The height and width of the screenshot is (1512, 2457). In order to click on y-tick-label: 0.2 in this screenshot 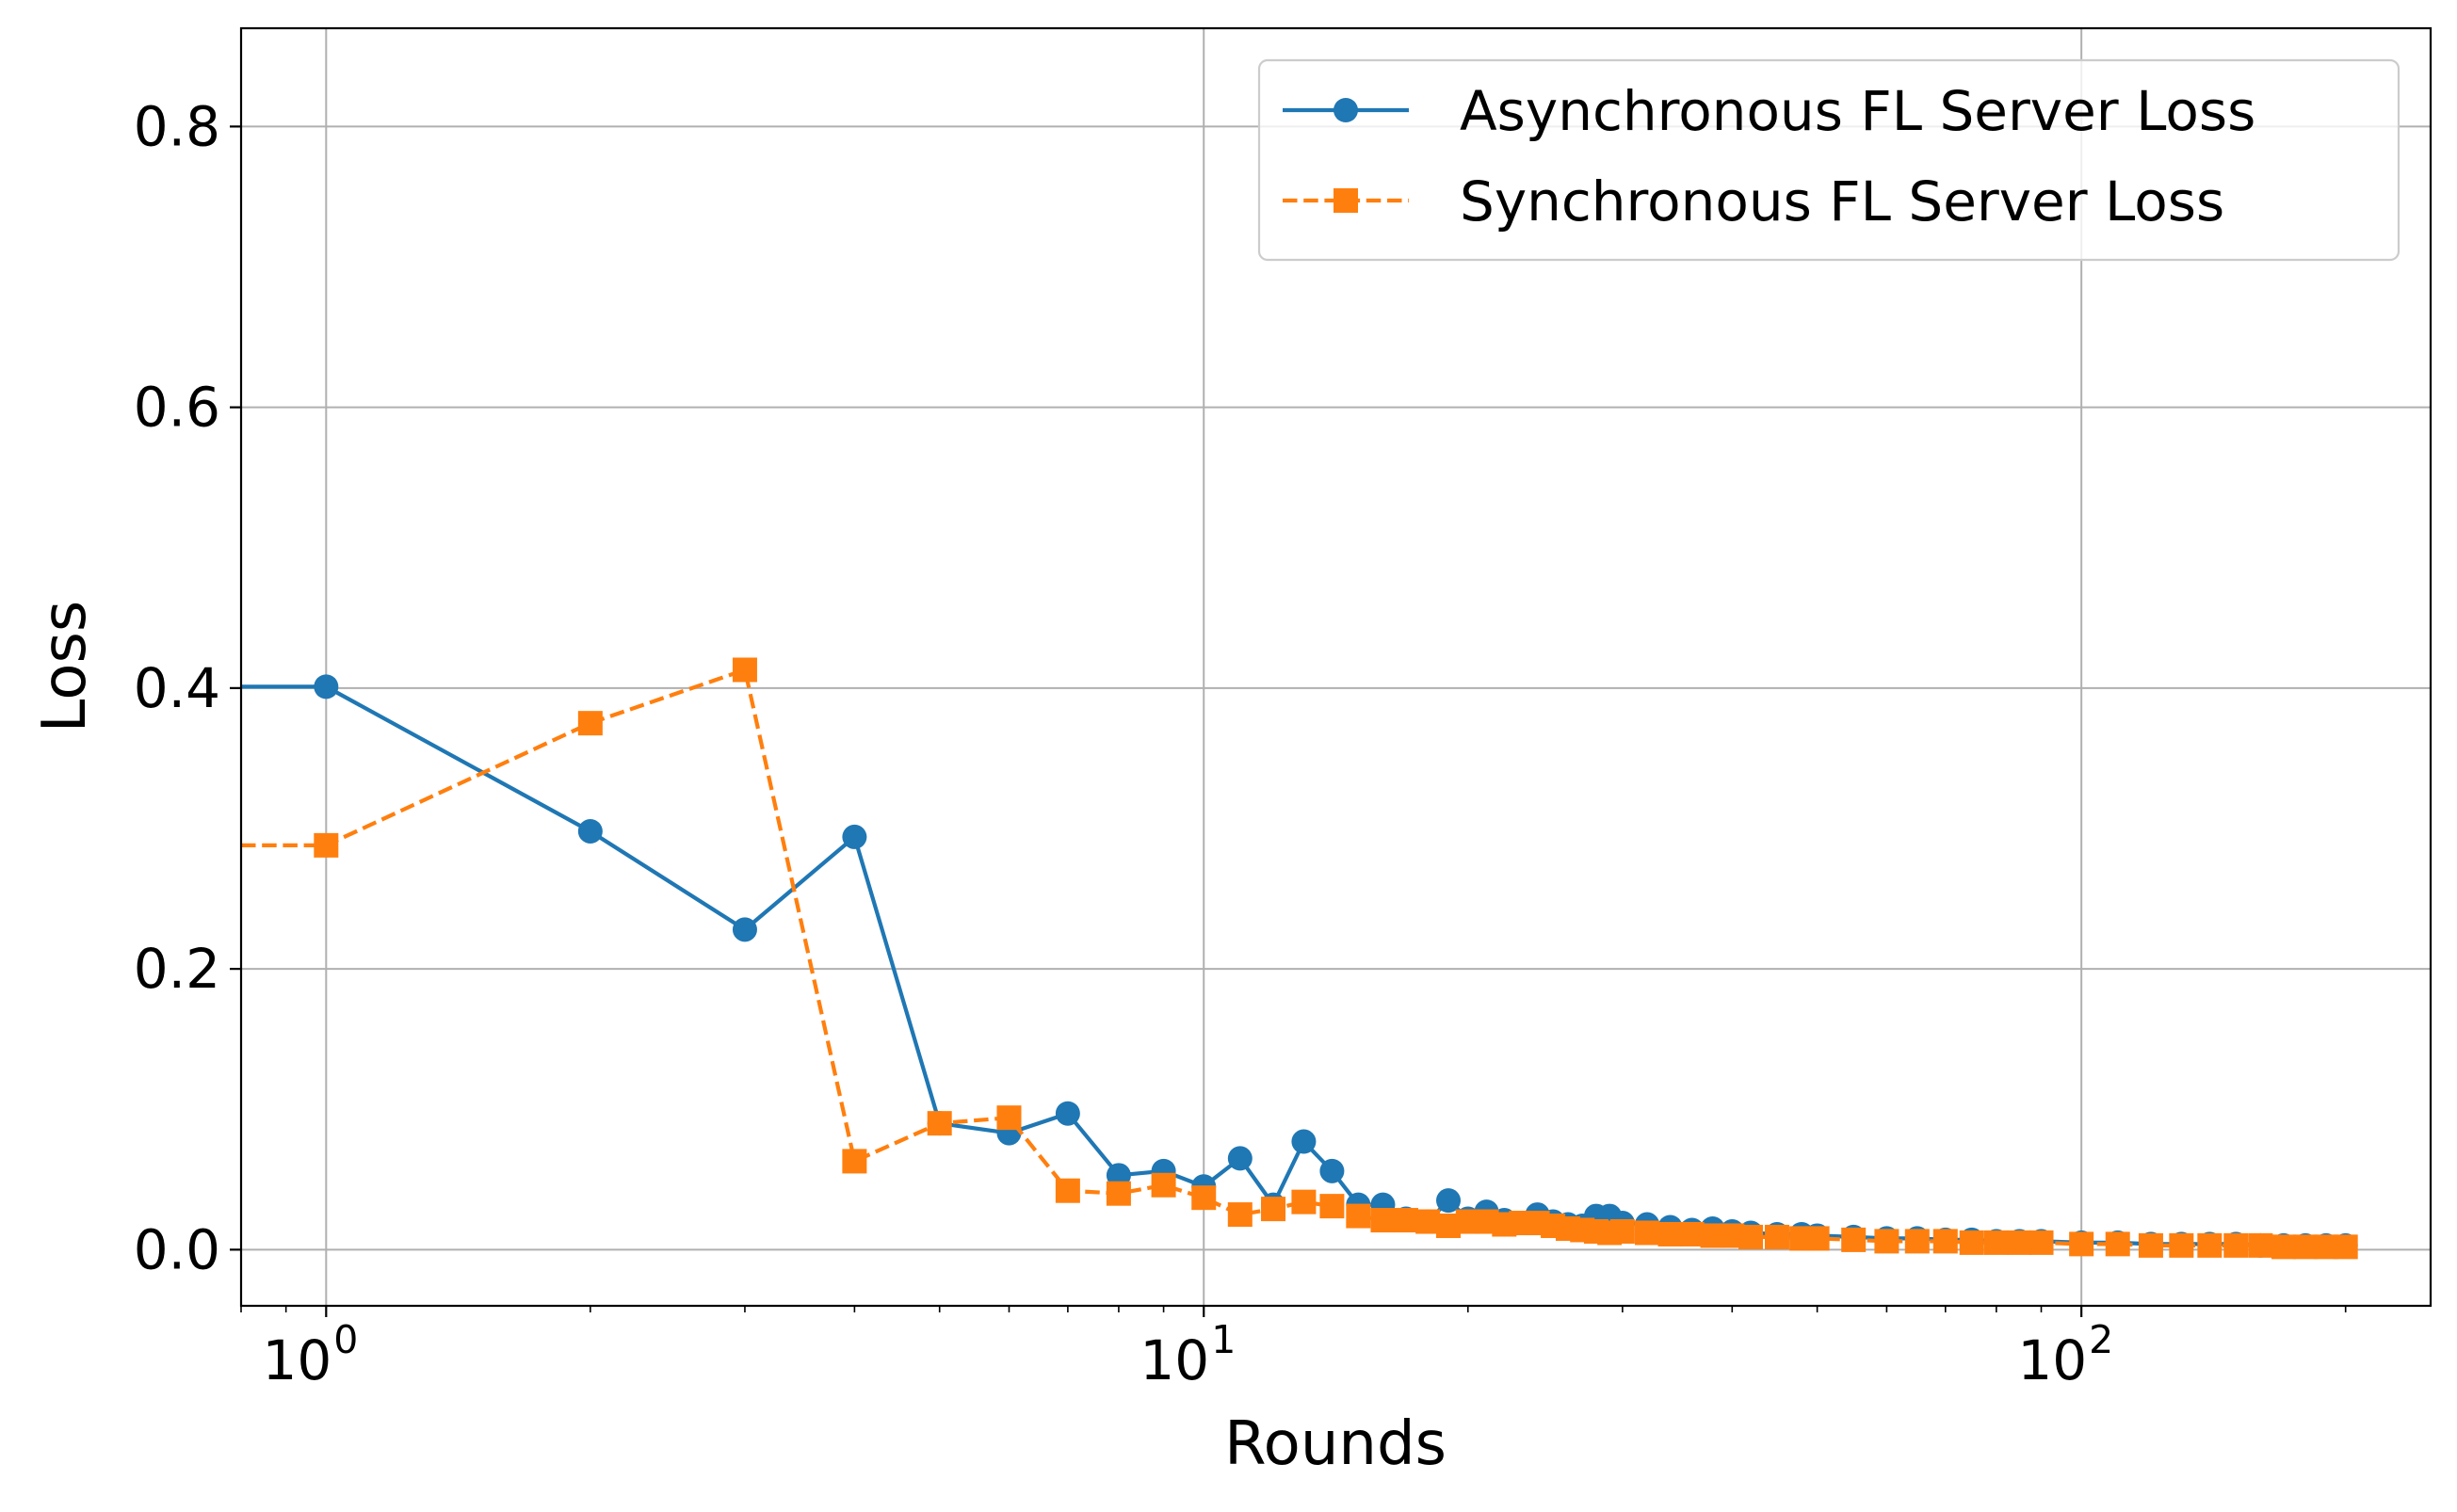, I will do `click(177, 969)`.